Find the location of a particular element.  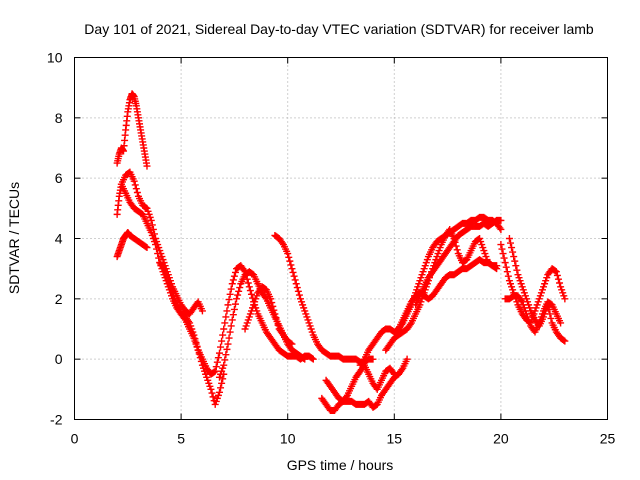

y-tick-label: 4 is located at coordinates (59, 239).